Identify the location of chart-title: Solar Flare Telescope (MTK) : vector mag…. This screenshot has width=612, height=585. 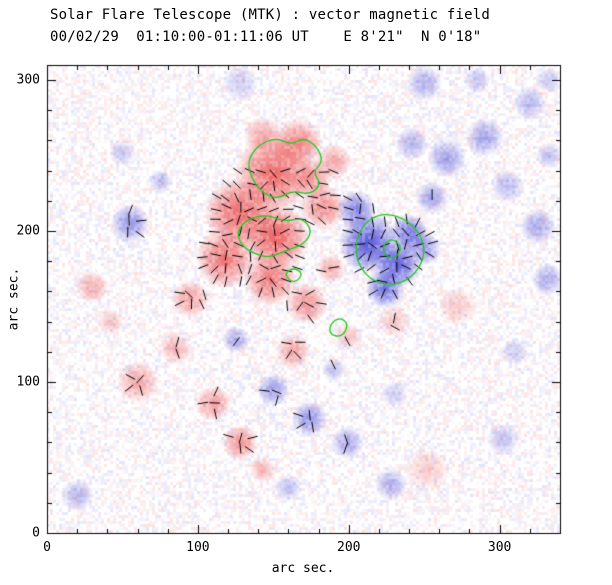
(270, 15).